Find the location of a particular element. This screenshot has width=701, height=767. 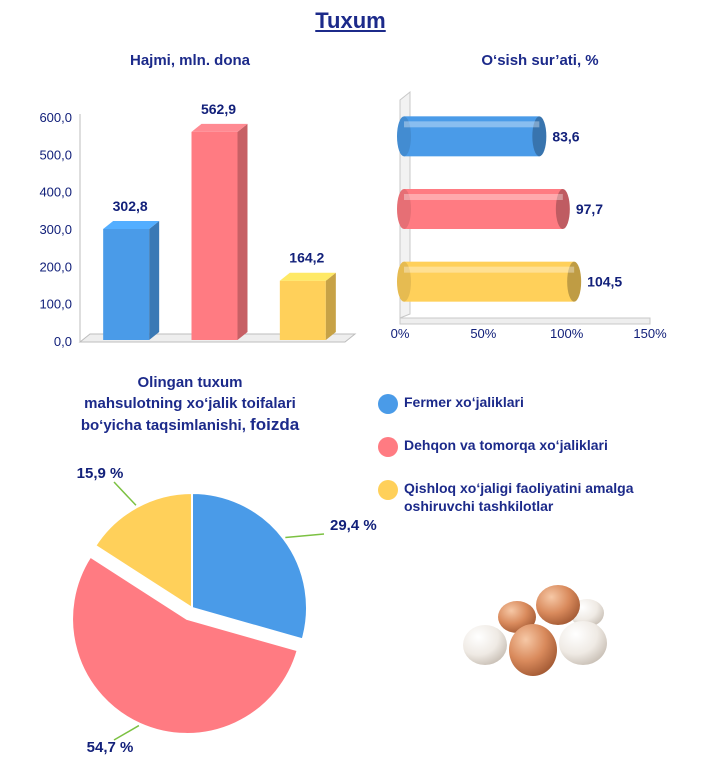

pie-title-line-3-text: bo‘yicha taqsimlanishi, is located at coordinates (165, 425).